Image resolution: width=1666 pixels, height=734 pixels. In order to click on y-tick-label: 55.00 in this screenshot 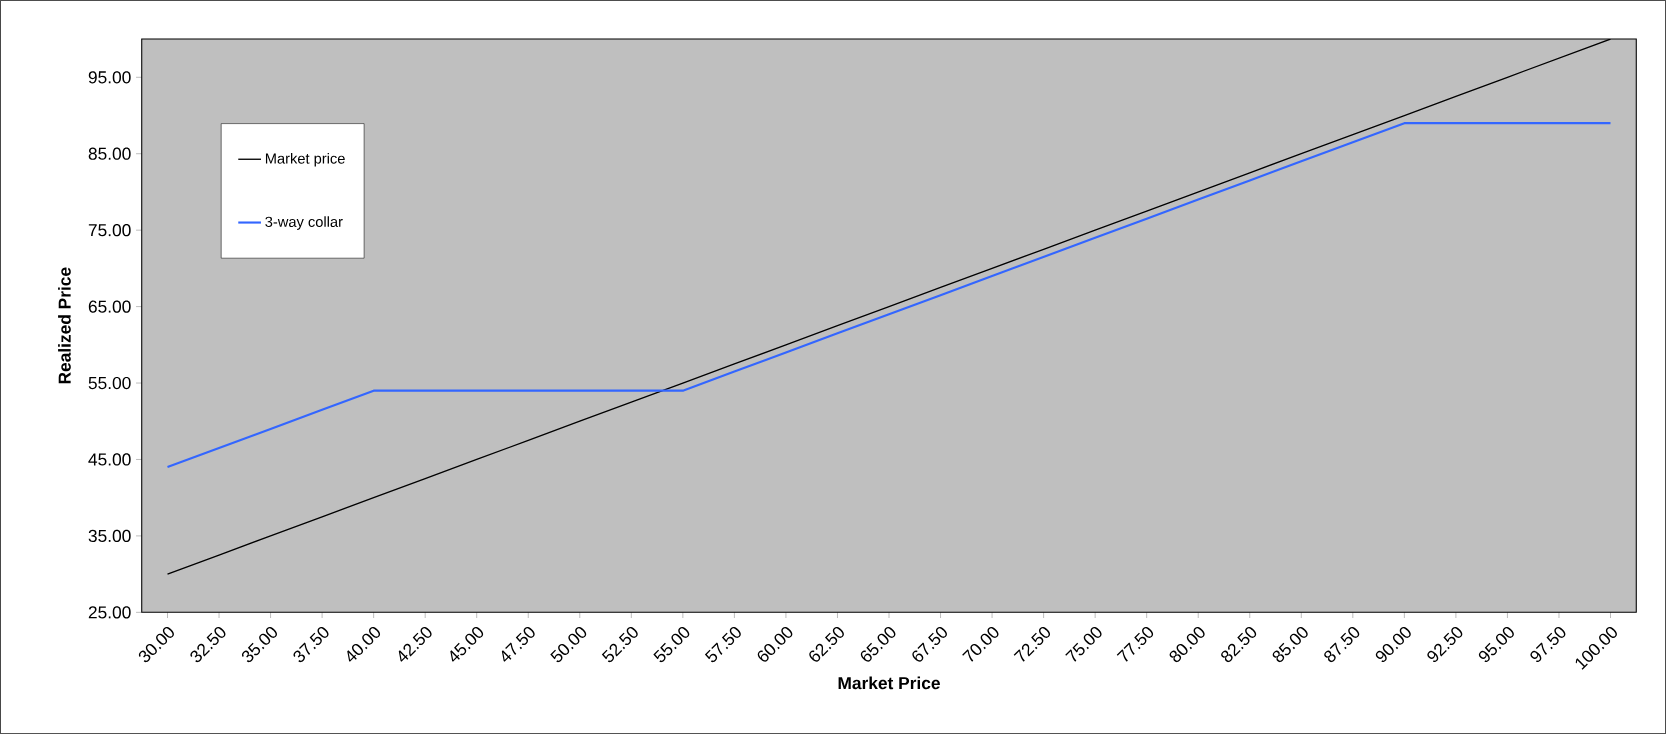, I will do `click(109, 383)`.